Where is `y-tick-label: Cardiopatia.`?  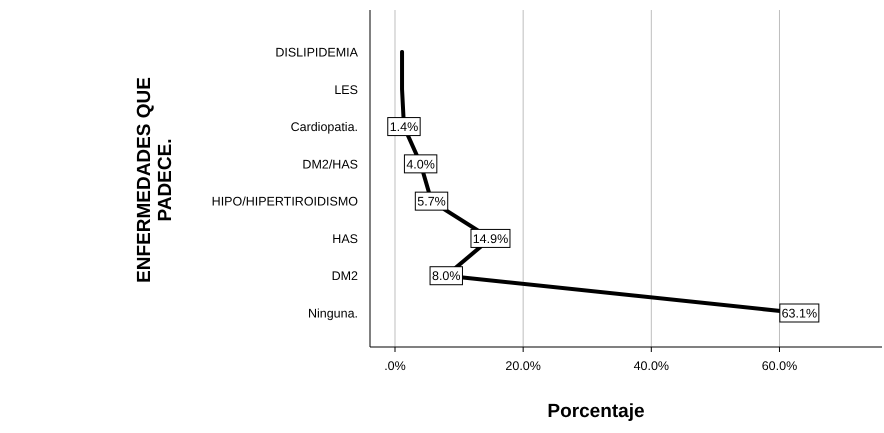 y-tick-label: Cardiopatia. is located at coordinates (324, 127).